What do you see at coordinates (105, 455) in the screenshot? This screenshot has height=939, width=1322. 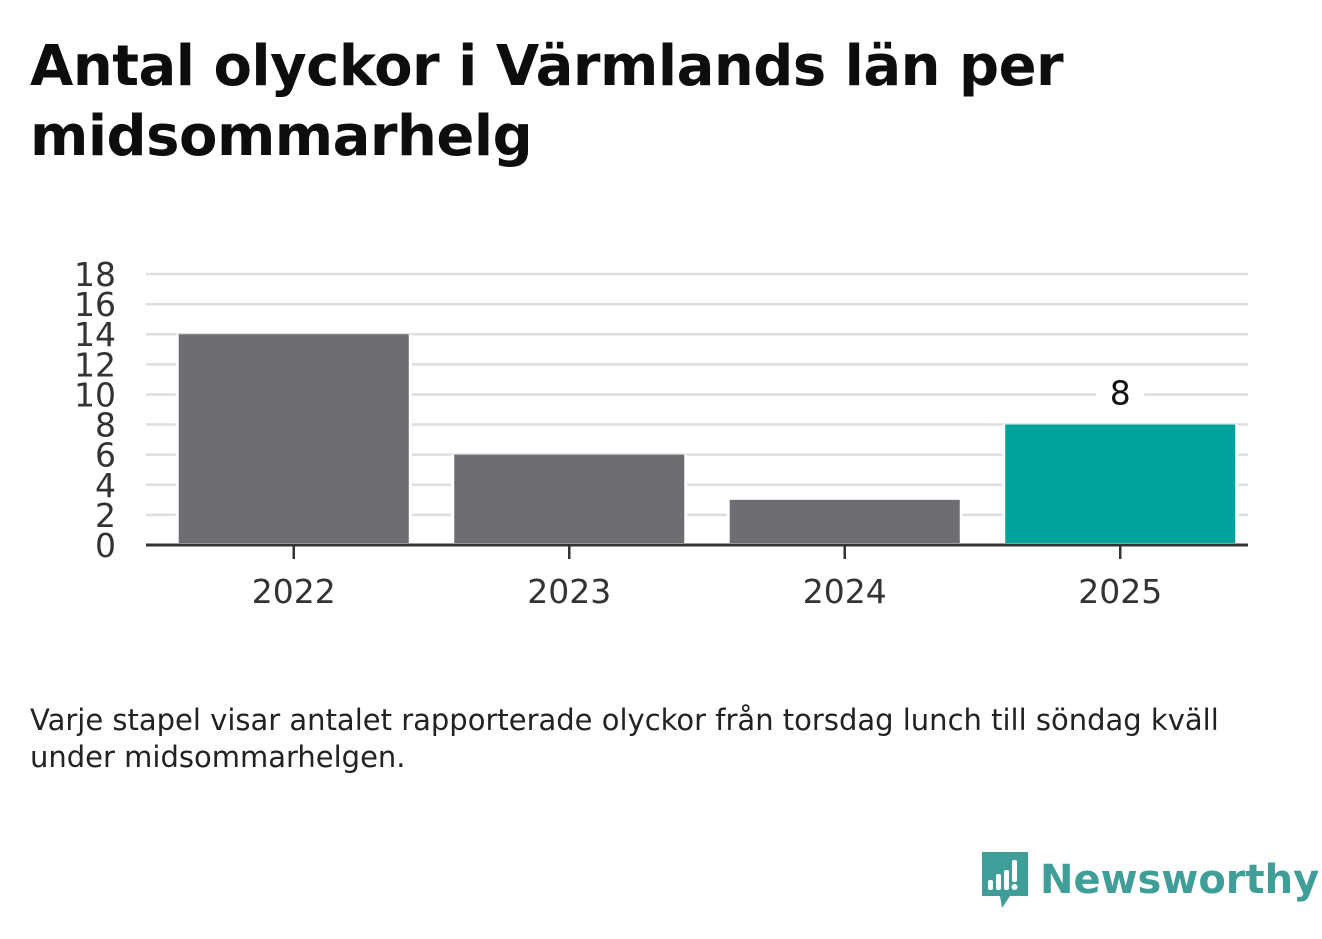 I see `y-tick-label: 6` at bounding box center [105, 455].